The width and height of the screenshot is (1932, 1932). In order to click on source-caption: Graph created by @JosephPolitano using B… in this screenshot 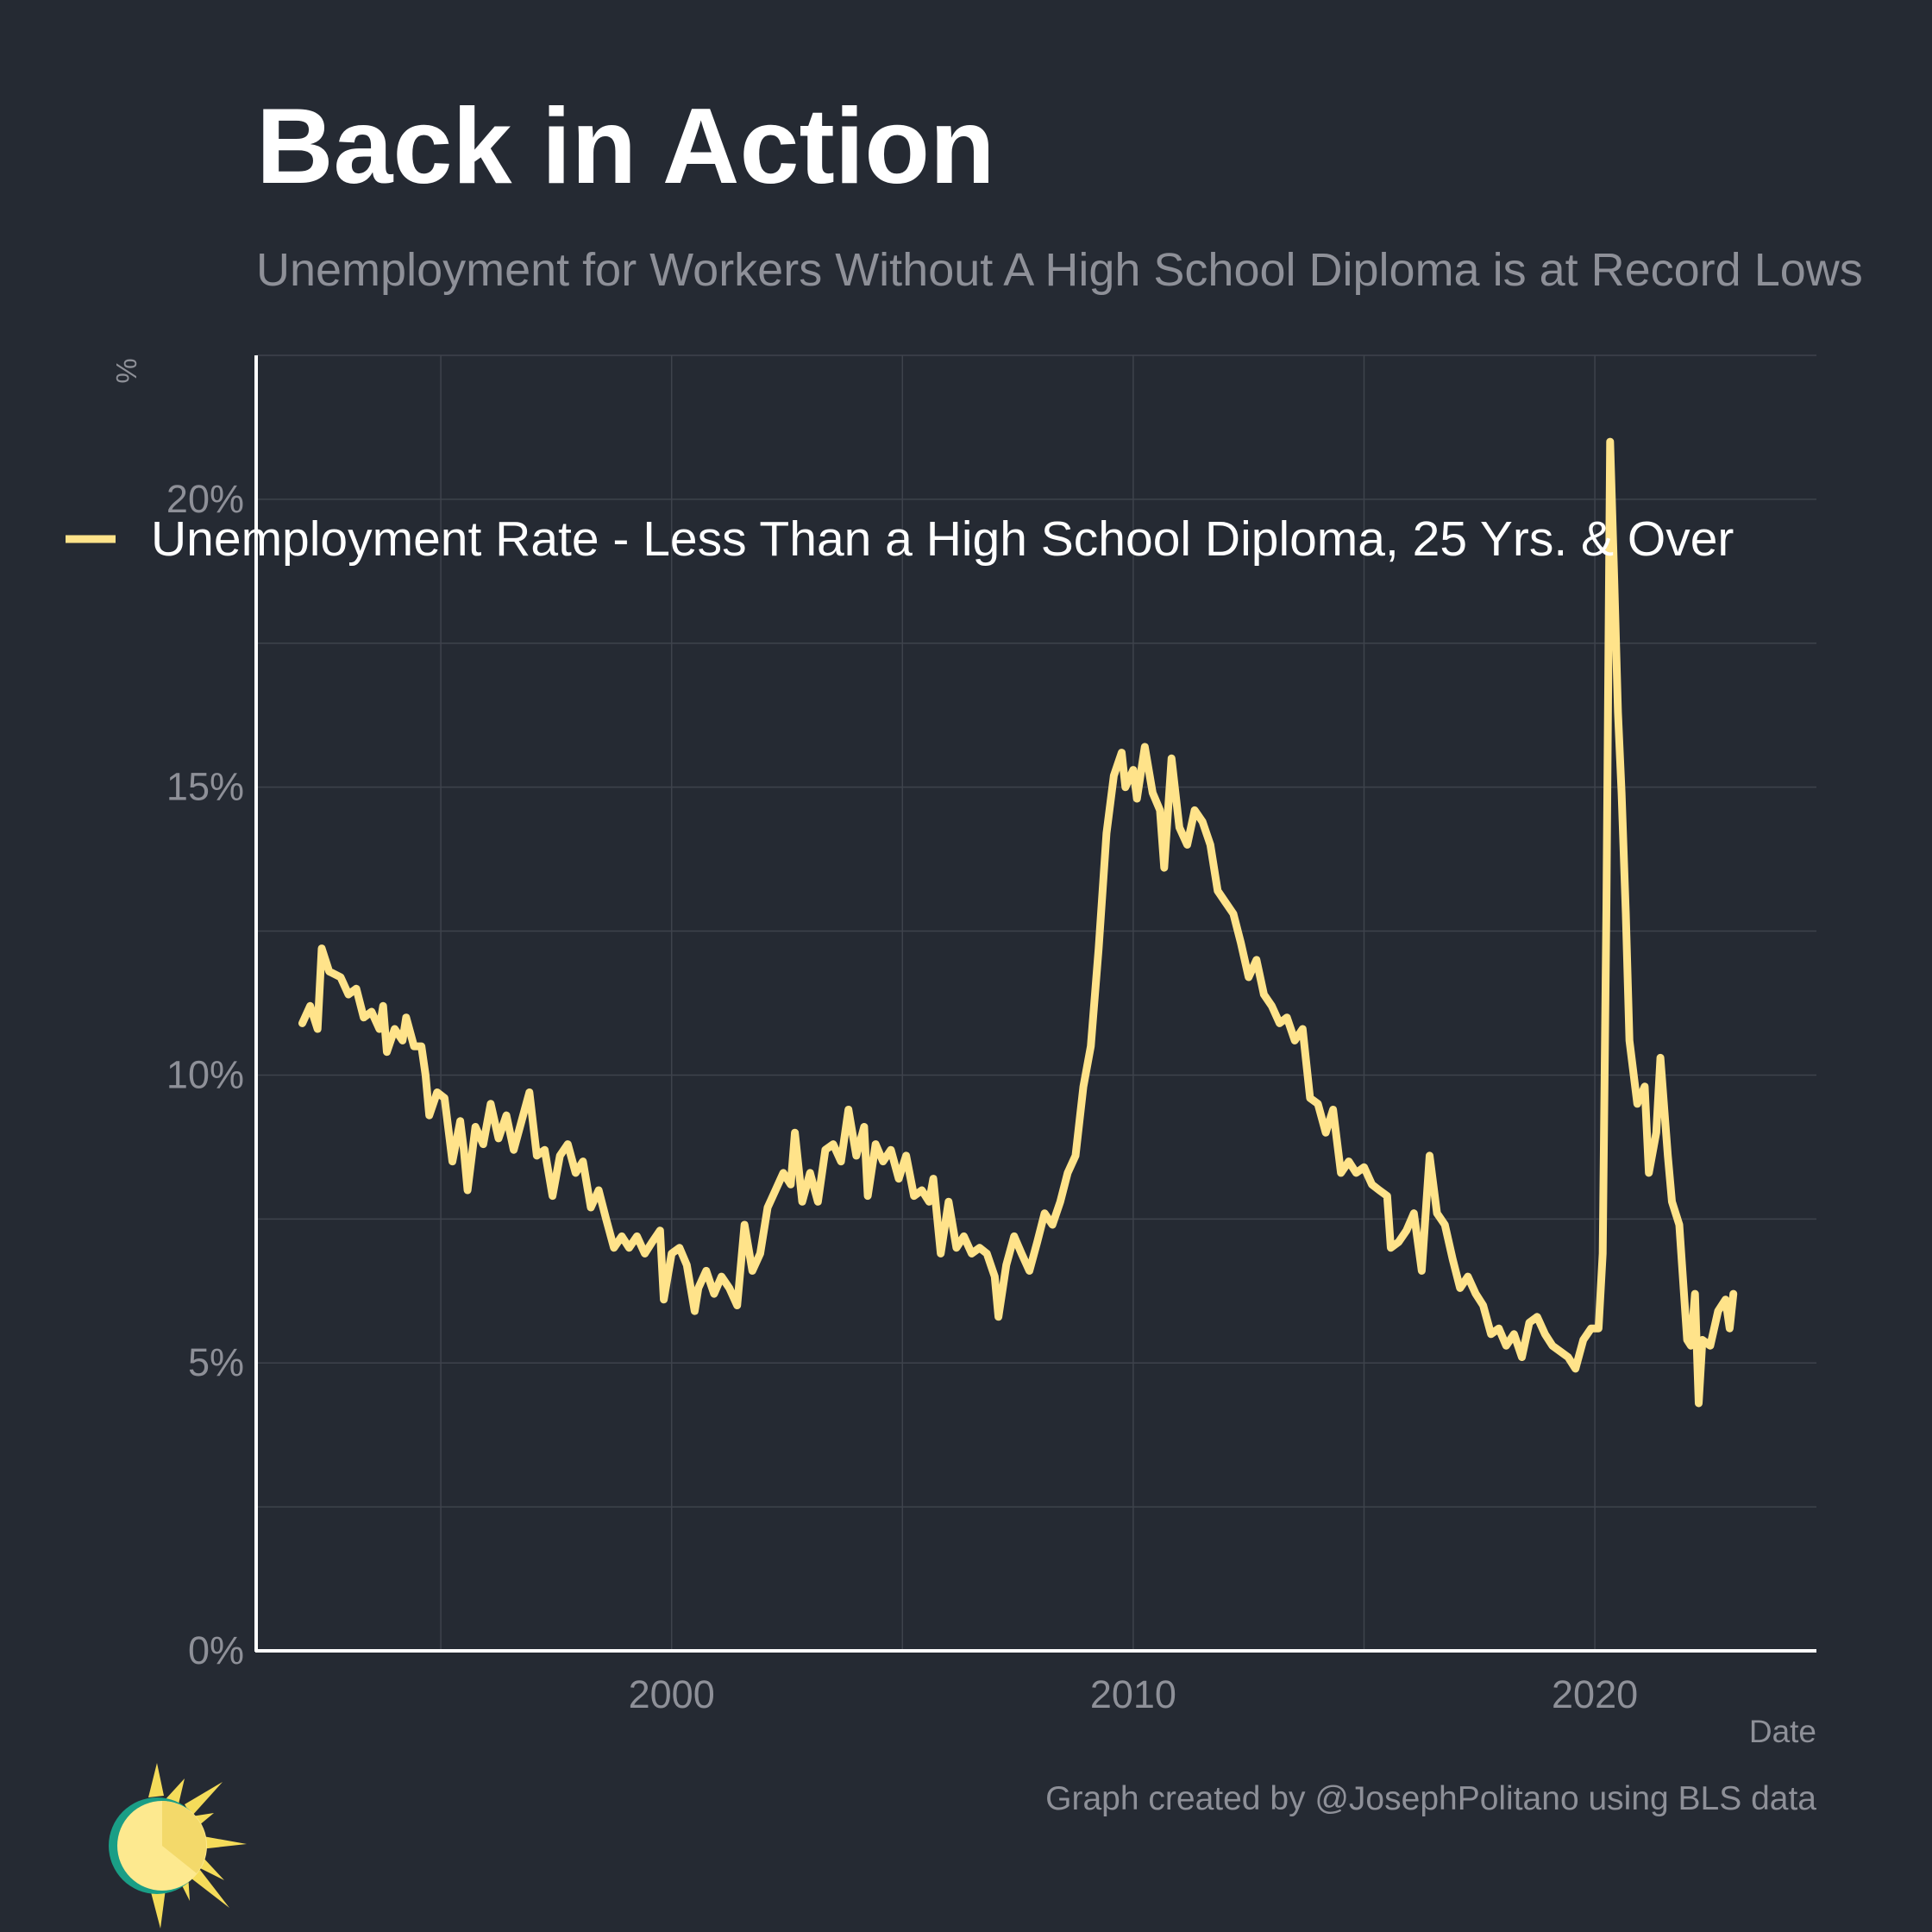, I will do `click(1431, 1799)`.